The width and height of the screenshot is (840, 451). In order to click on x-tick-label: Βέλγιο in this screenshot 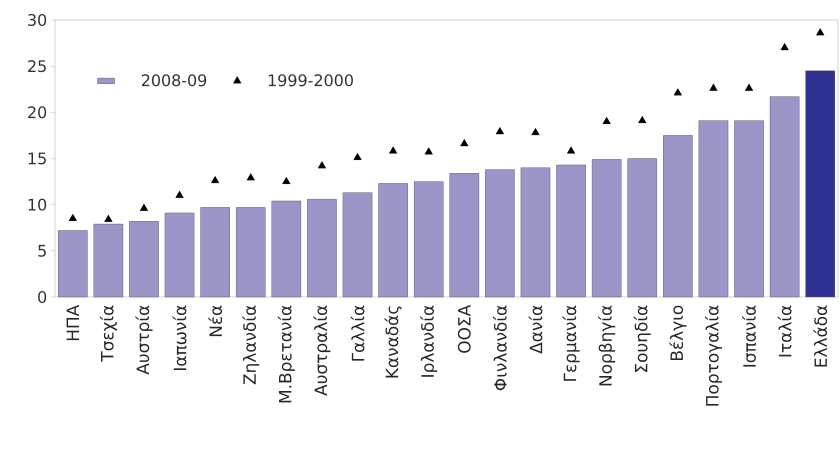, I will do `click(677, 333)`.